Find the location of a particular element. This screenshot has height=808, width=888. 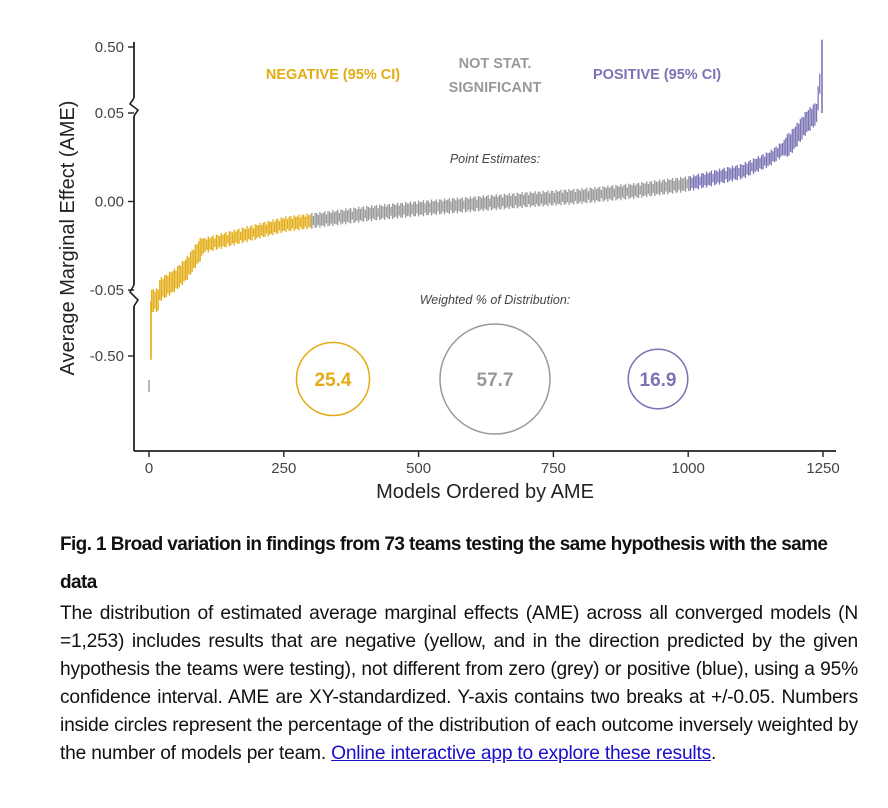

weighted-percent-label: 57.7 is located at coordinates (495, 380).